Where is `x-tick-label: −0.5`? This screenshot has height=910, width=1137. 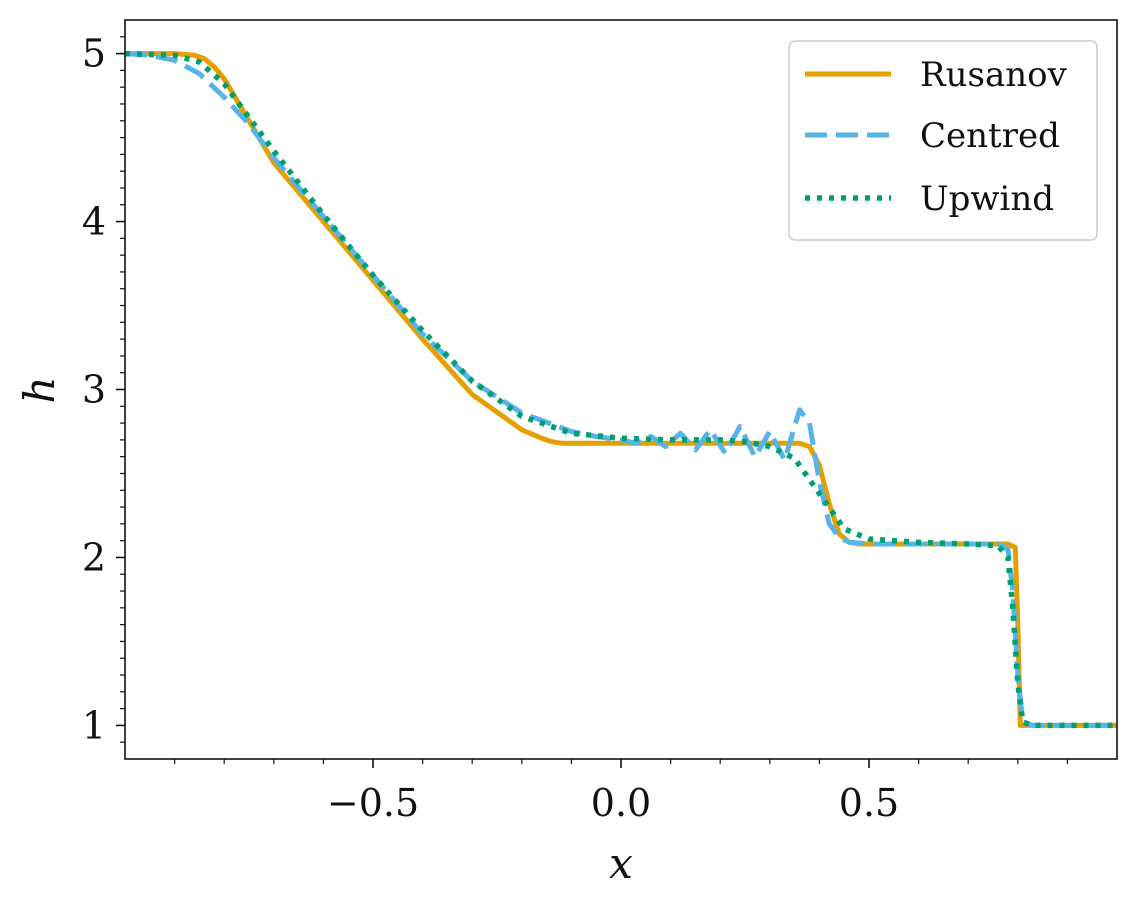
x-tick-label: −0.5 is located at coordinates (373, 803).